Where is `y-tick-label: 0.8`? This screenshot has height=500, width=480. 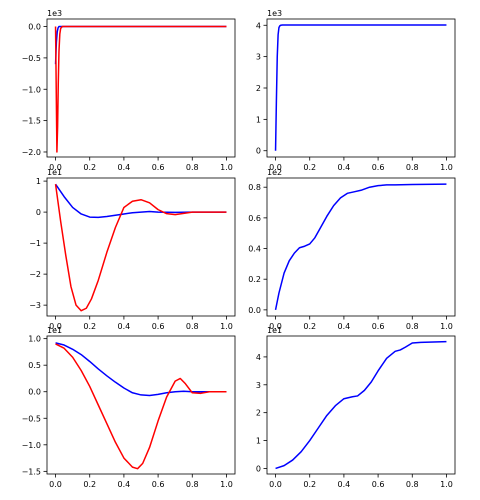
y-tick-label: 0.8 is located at coordinates (254, 187).